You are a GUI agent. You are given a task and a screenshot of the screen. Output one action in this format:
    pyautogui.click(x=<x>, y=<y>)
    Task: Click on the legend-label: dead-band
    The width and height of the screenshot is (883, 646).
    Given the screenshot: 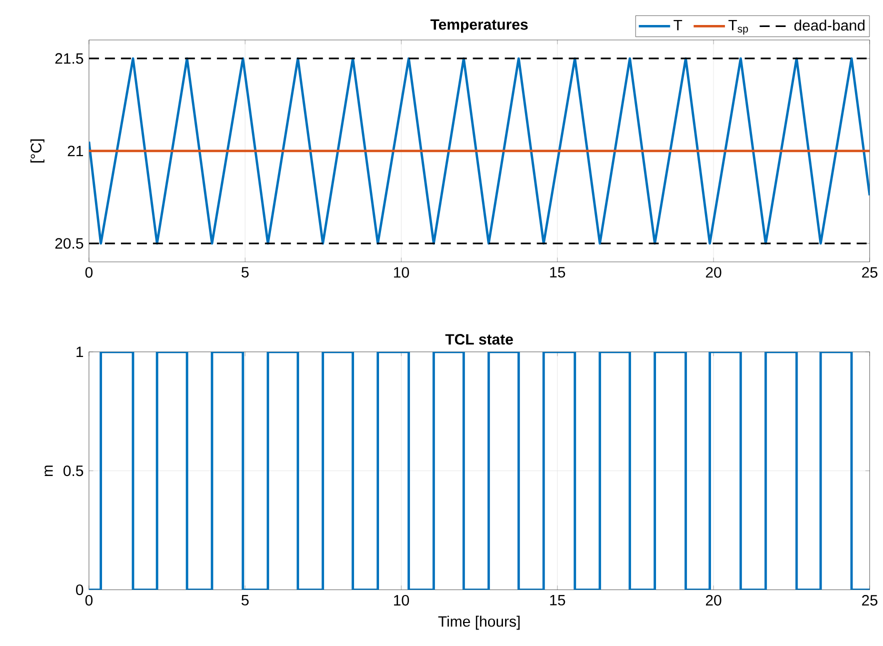 What is the action you would take?
    pyautogui.click(x=829, y=25)
    